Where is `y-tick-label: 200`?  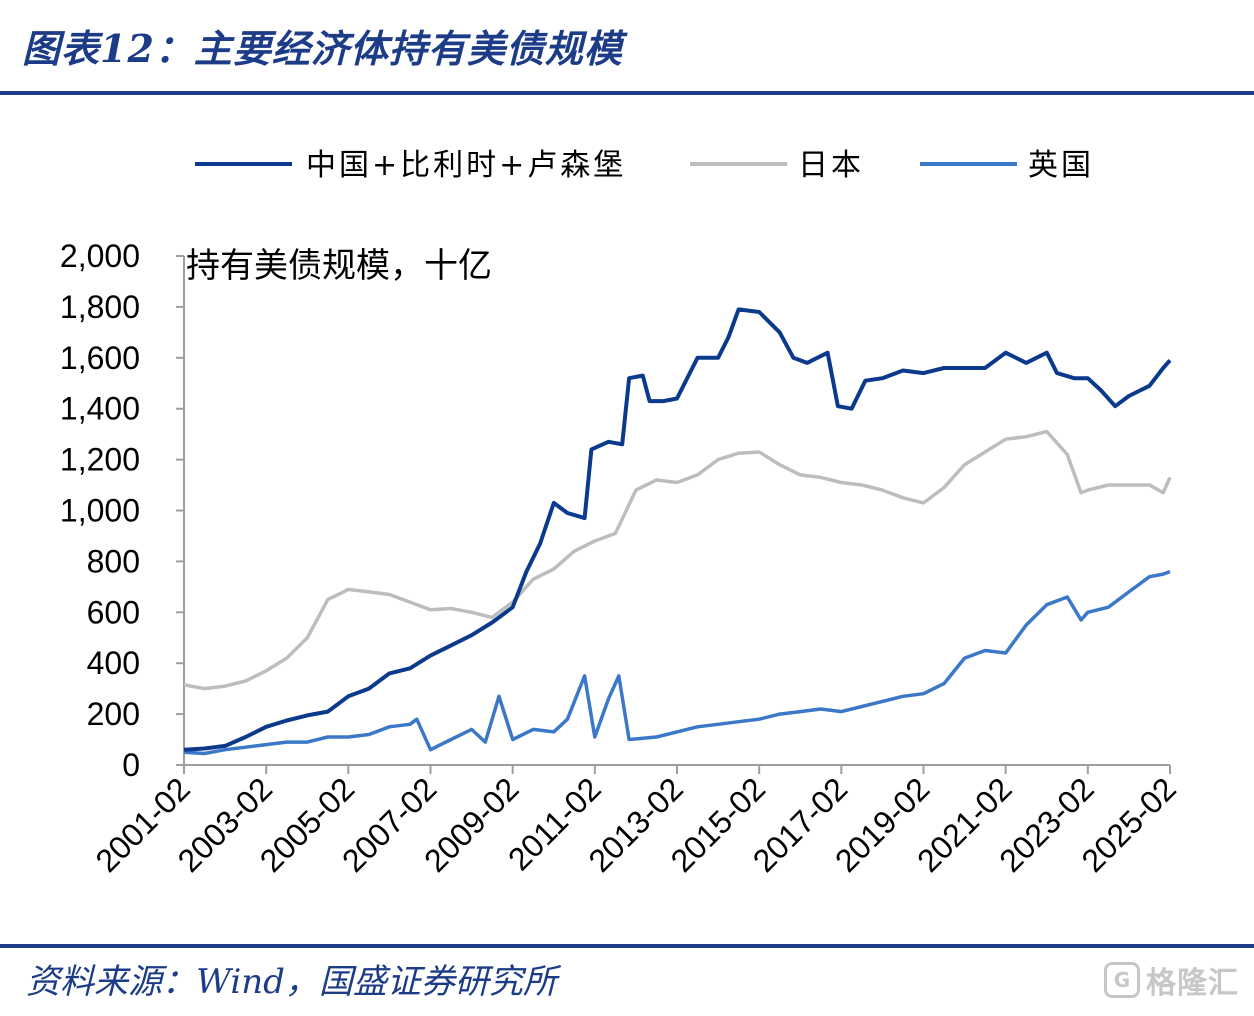
y-tick-label: 200 is located at coordinates (113, 714).